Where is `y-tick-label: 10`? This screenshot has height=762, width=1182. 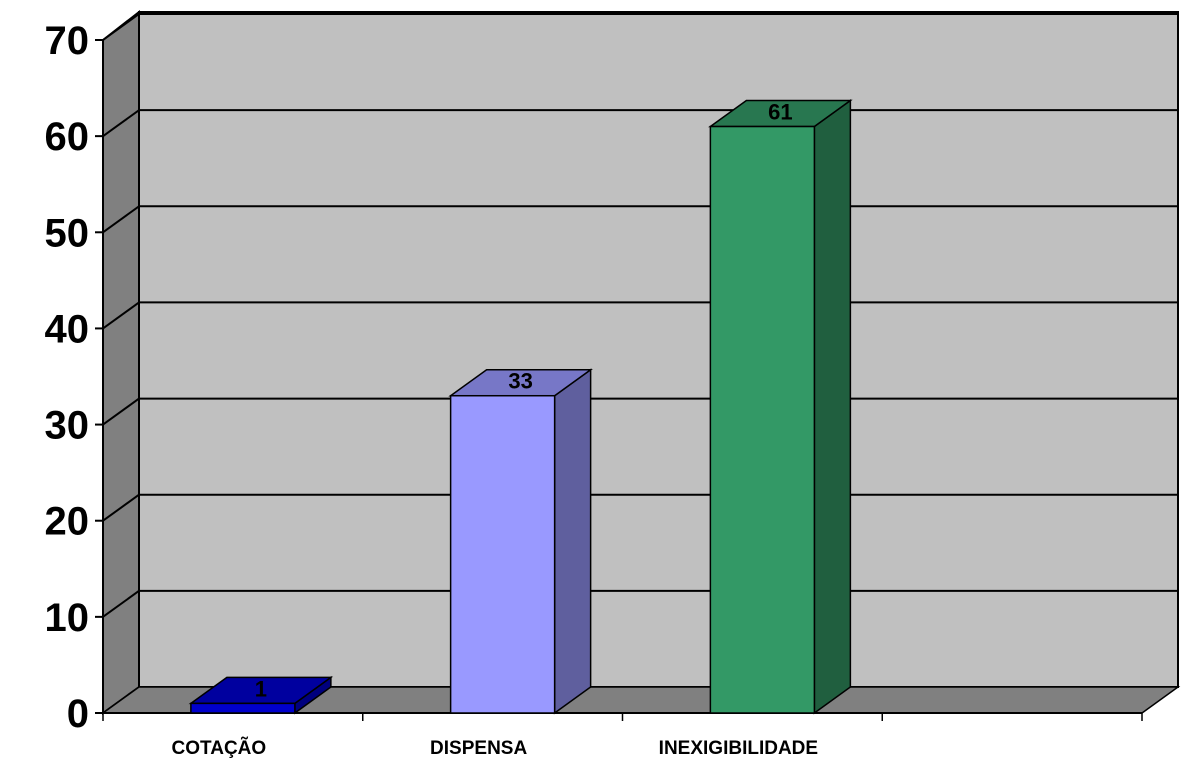
y-tick-label: 10 is located at coordinates (67, 618).